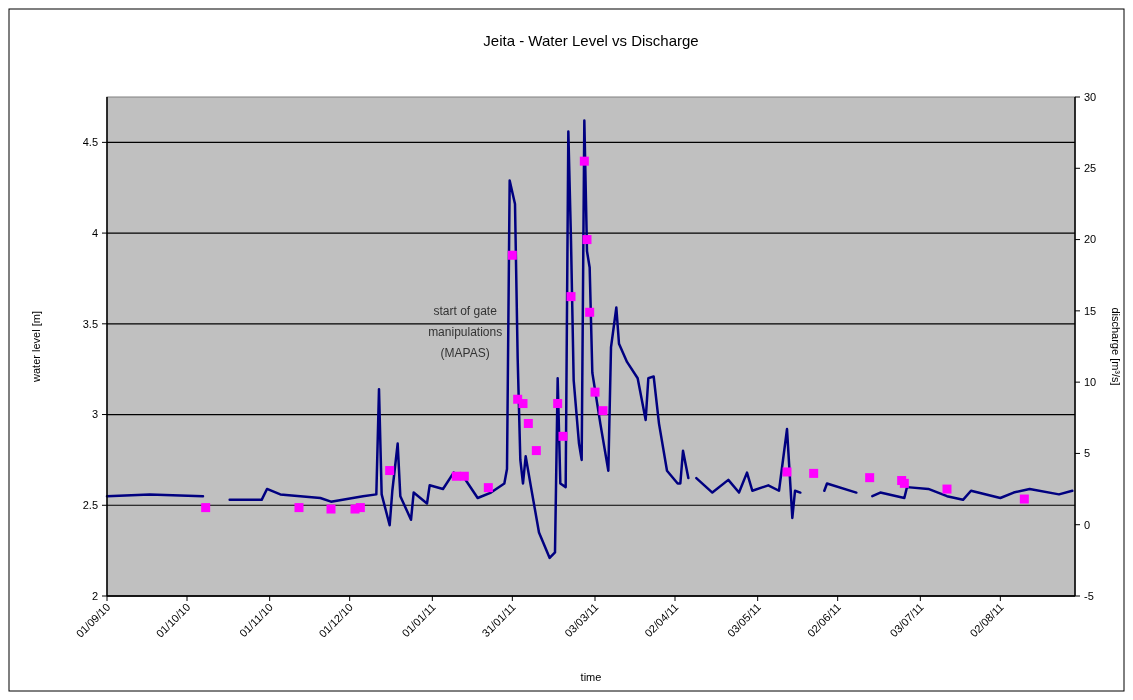 The width and height of the screenshot is (1133, 700). What do you see at coordinates (1090, 381) in the screenshot?
I see `y2-tick-label: 10` at bounding box center [1090, 381].